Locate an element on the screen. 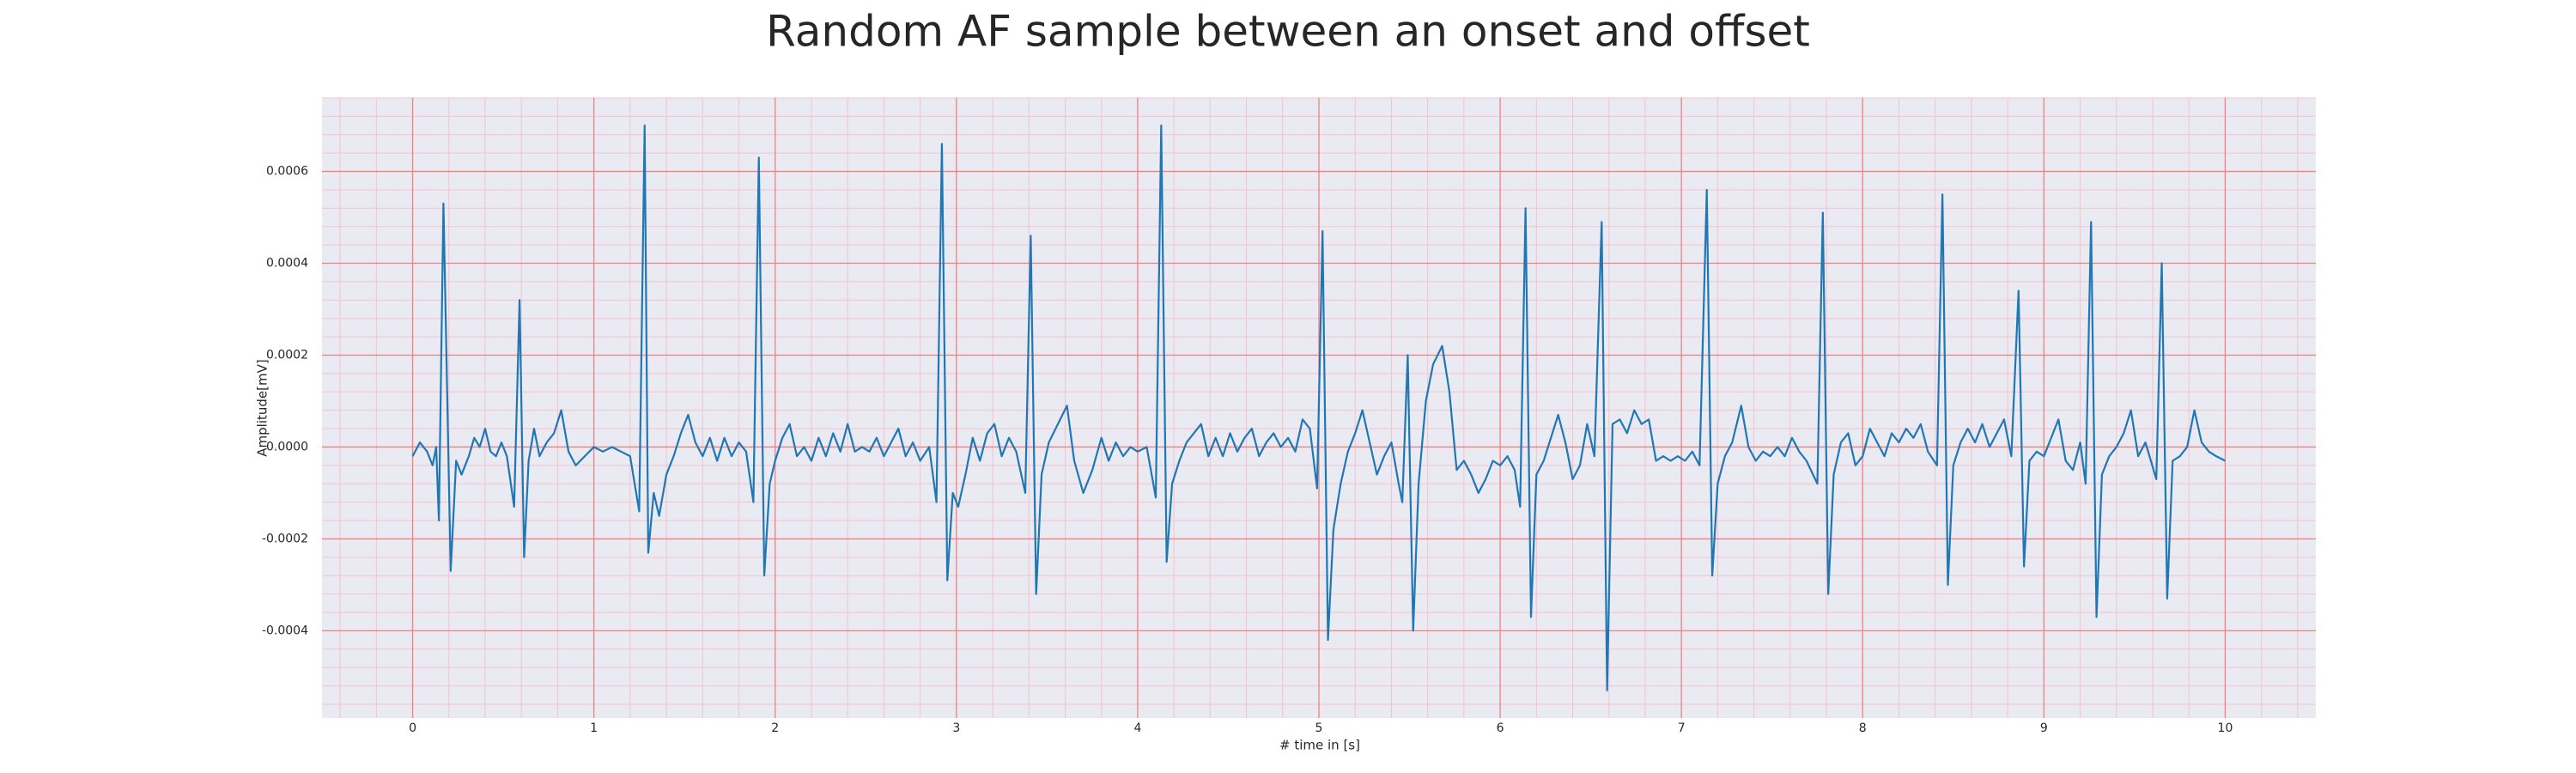 Image resolution: width=2576 pixels, height=773 pixels. y-tick-label: 0.0004 is located at coordinates (287, 264).